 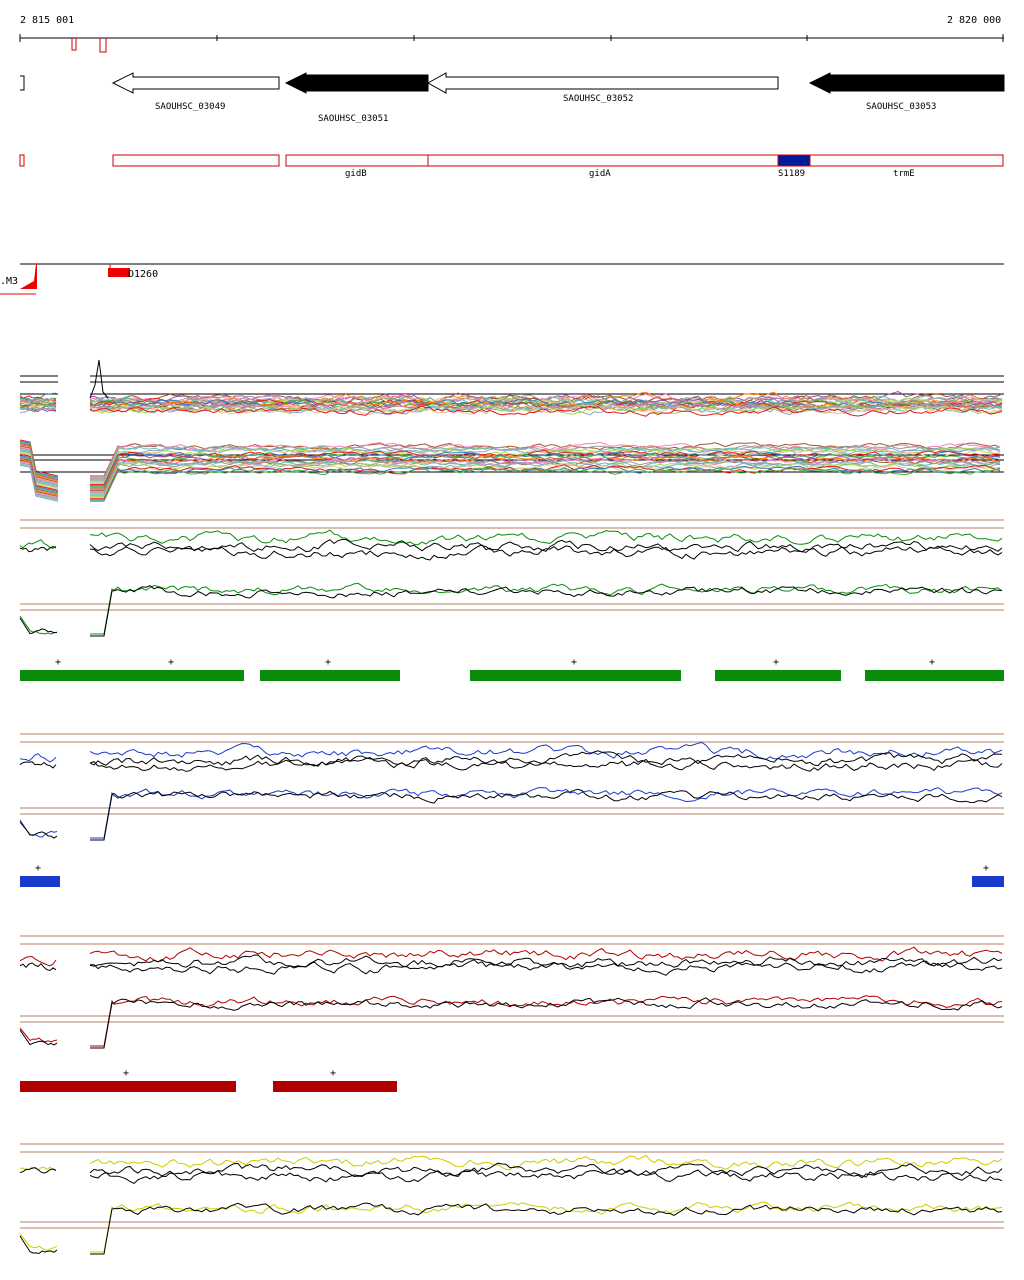 I want to click on gene-label: SAOUHSC_03049, so click(x=190, y=107).